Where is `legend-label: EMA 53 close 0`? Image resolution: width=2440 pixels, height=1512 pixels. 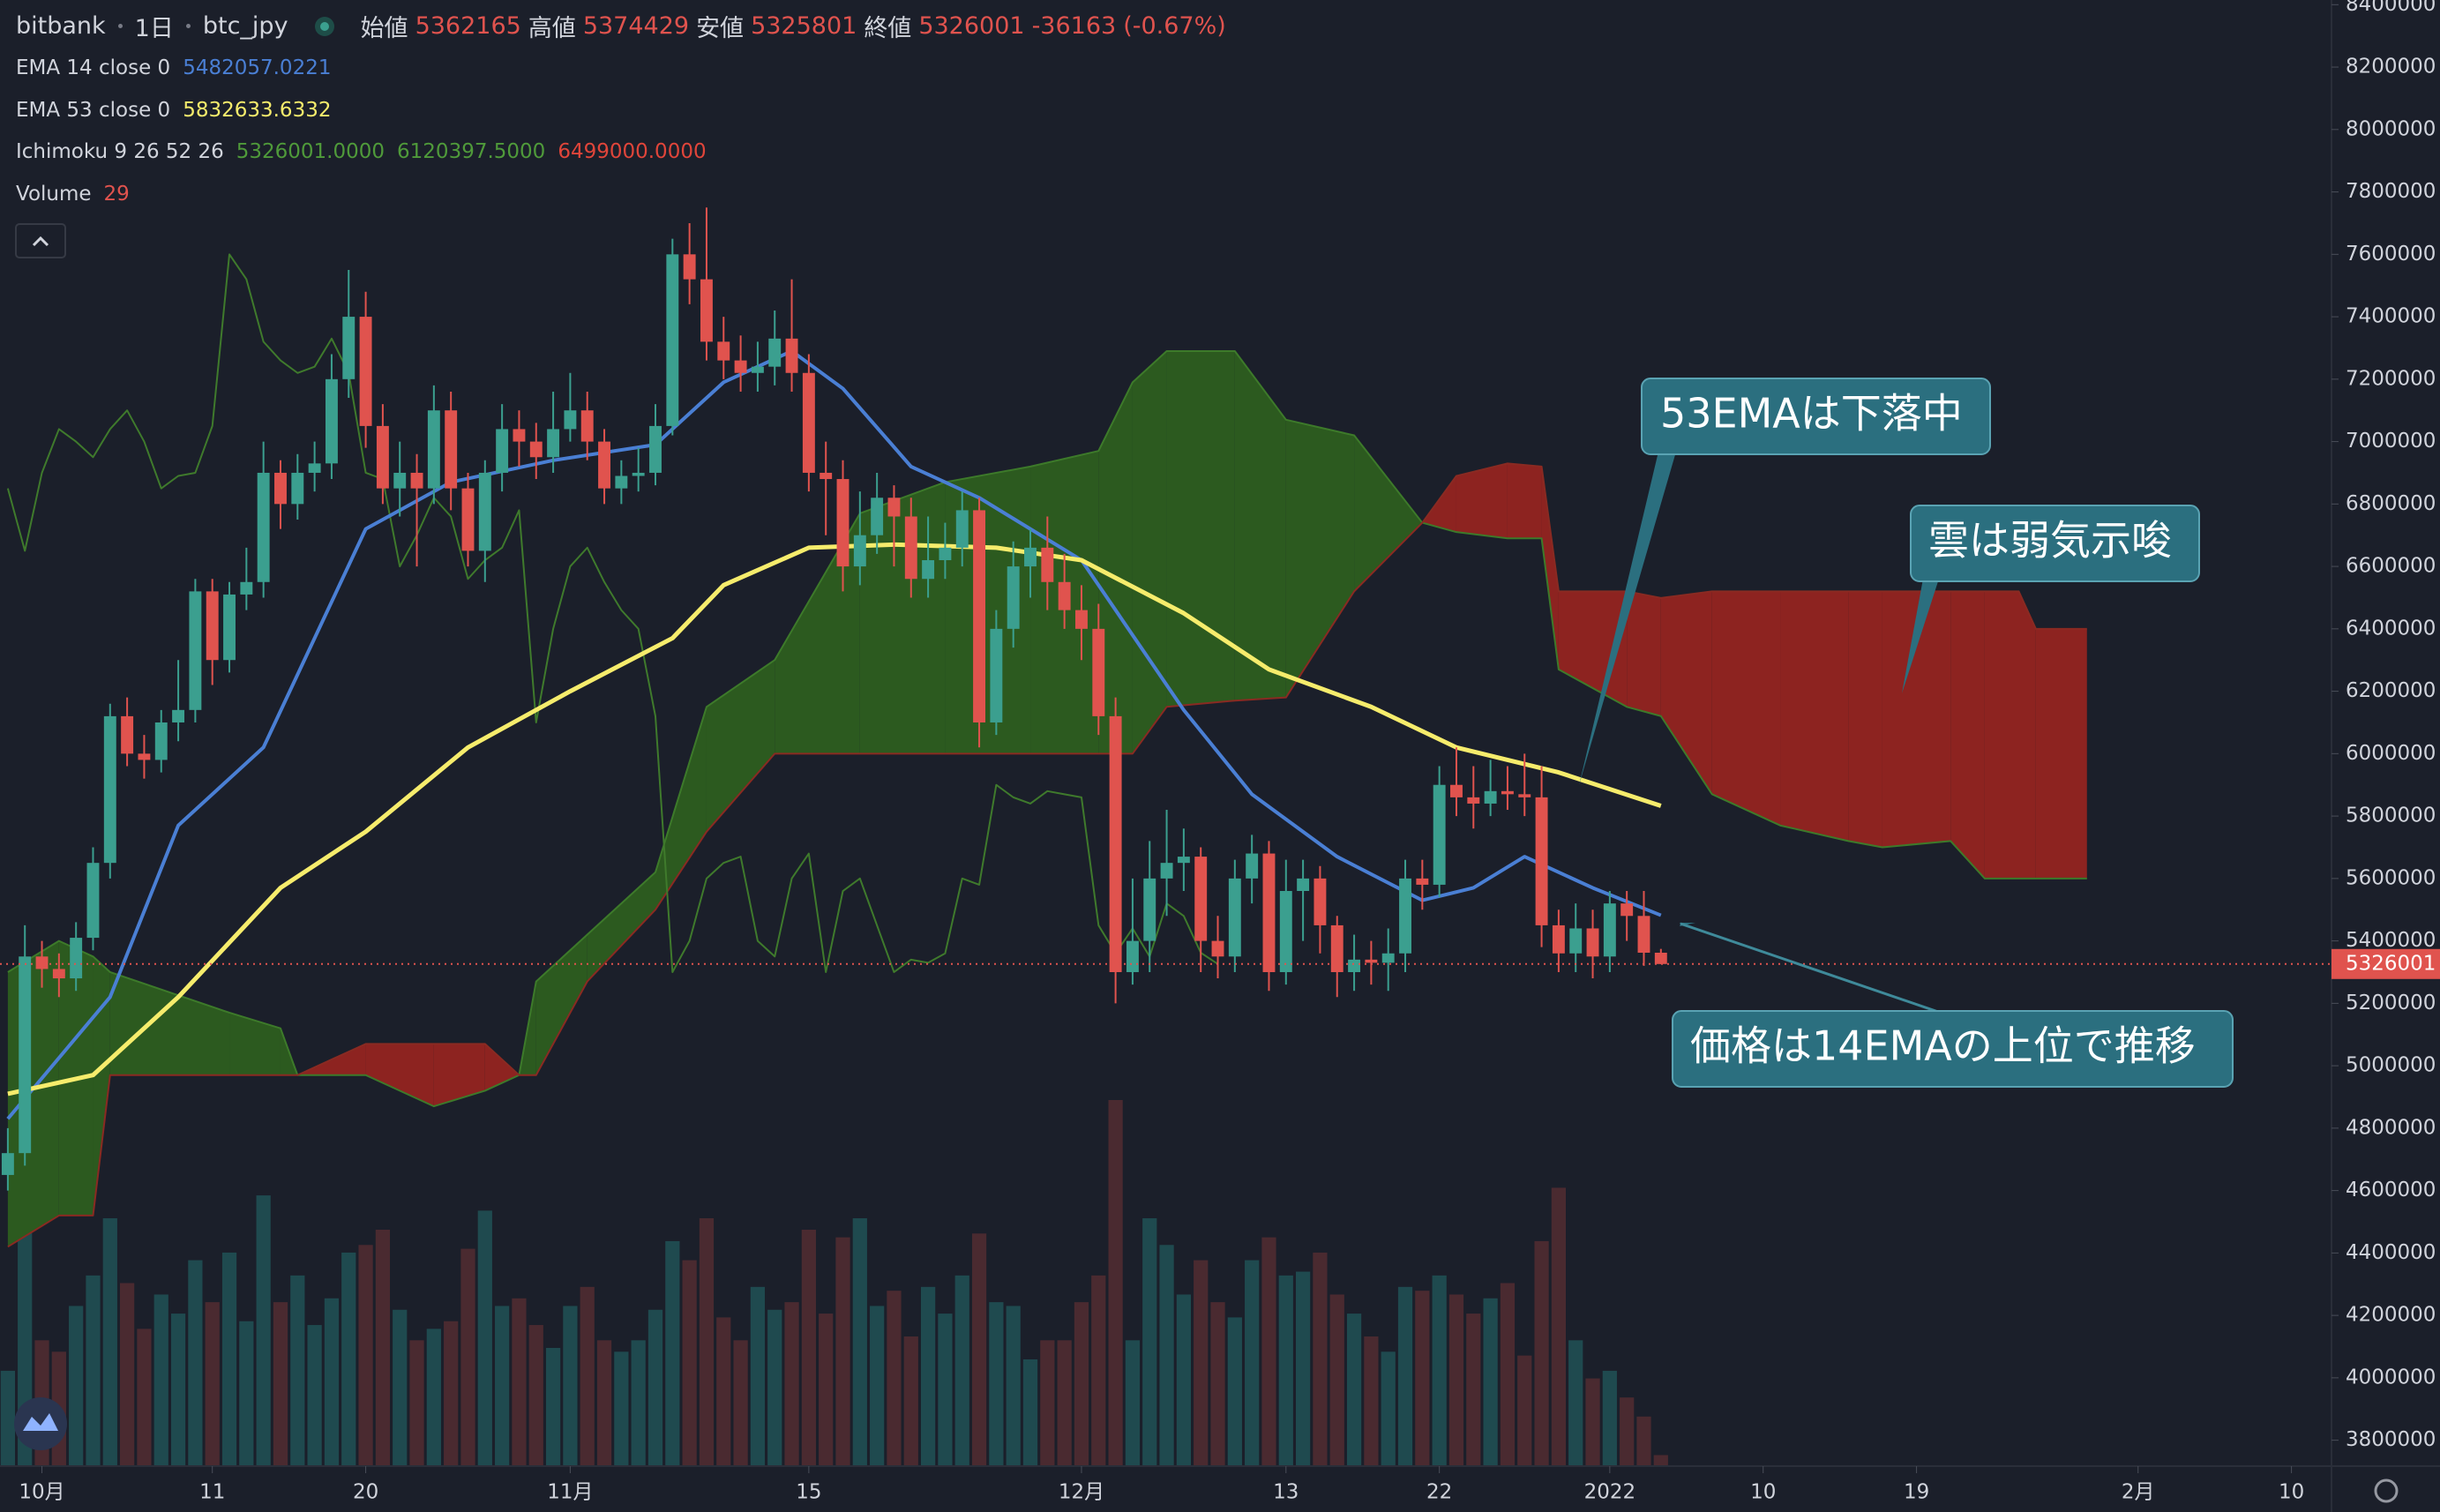 legend-label: EMA 53 close 0 is located at coordinates (93, 110).